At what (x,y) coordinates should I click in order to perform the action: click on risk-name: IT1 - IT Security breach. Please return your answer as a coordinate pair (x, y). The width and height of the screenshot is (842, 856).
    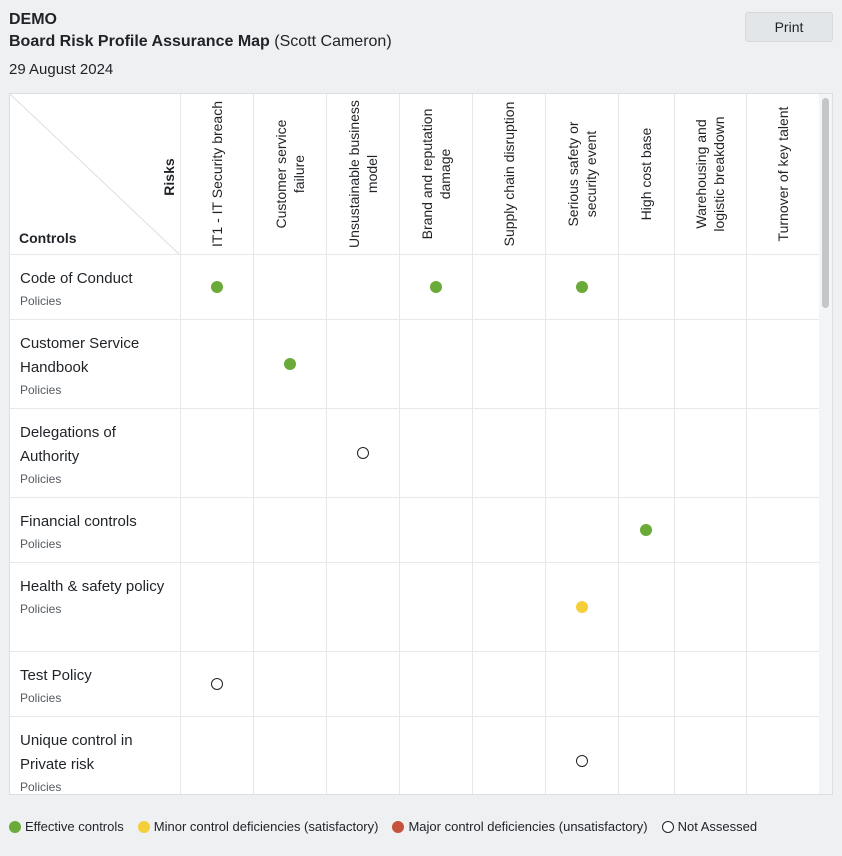
    Looking at the image, I should click on (216, 174).